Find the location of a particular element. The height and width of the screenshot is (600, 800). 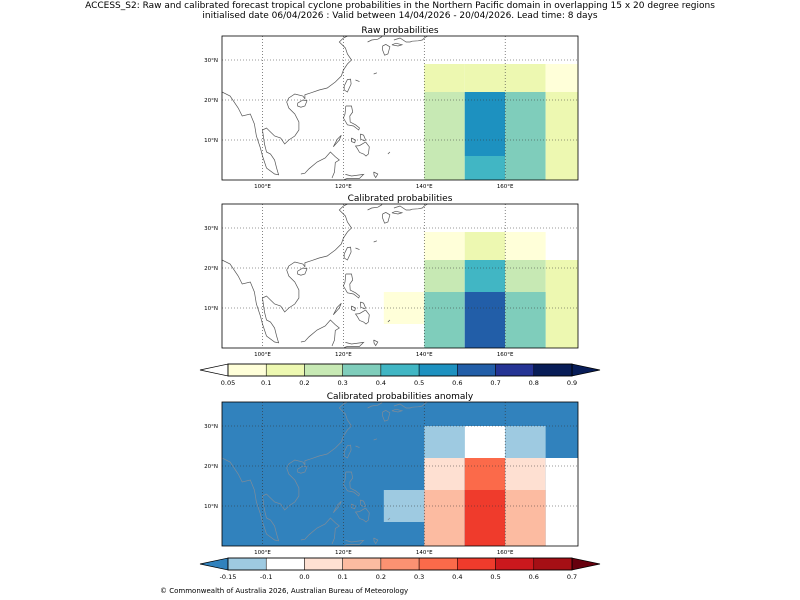

colorbar-label: 0.4 is located at coordinates (381, 383).